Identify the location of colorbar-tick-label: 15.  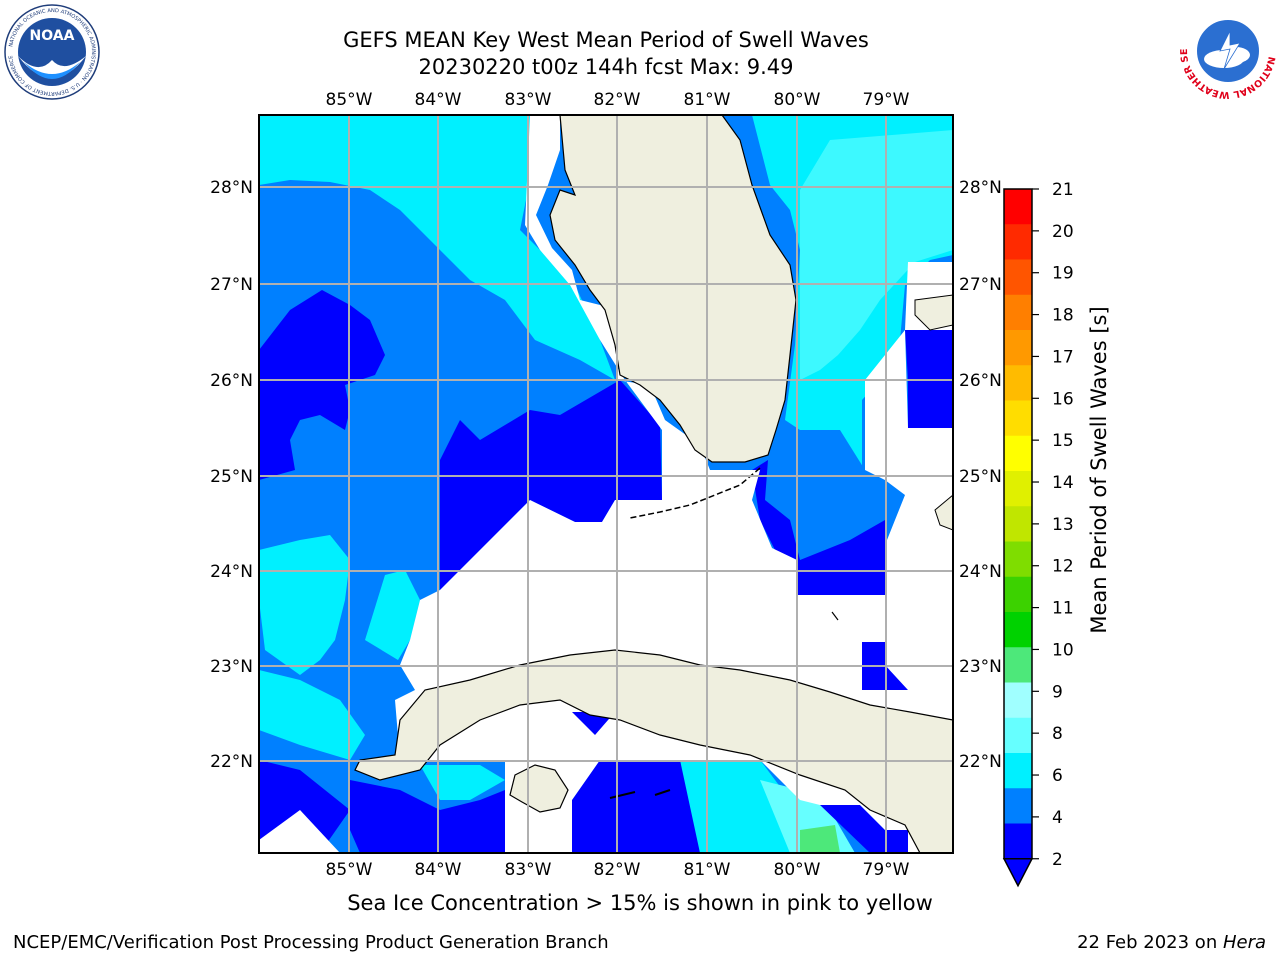
(1063, 441).